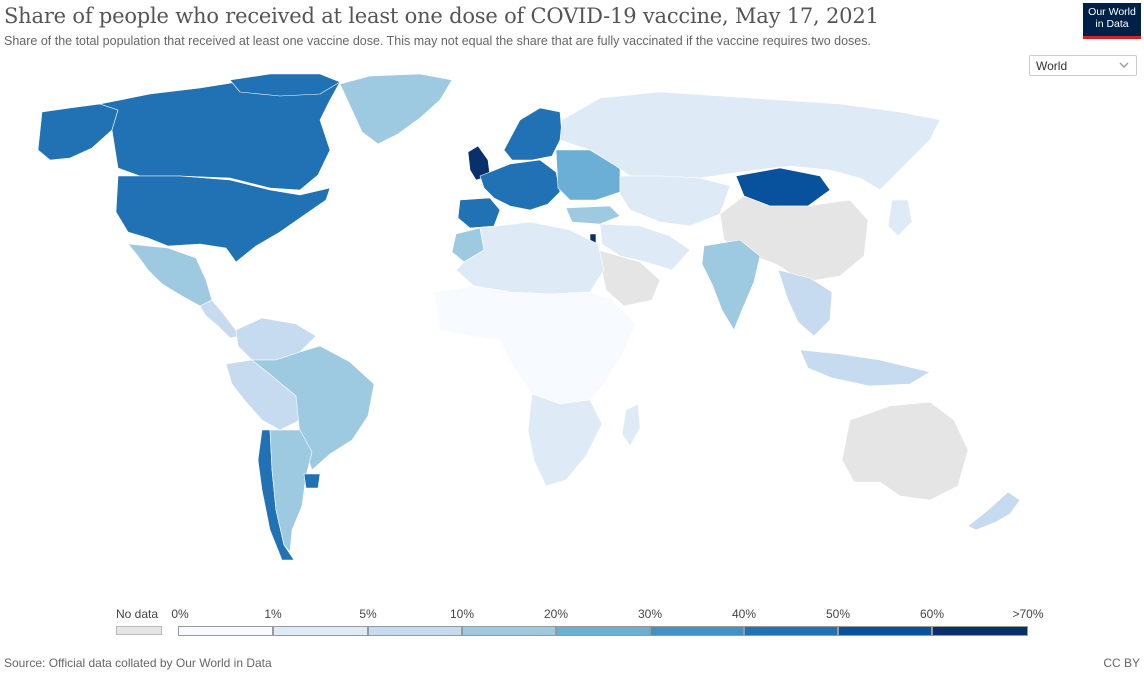 The height and width of the screenshot is (673, 1144). I want to click on region-greenland: Greenland, so click(396, 109).